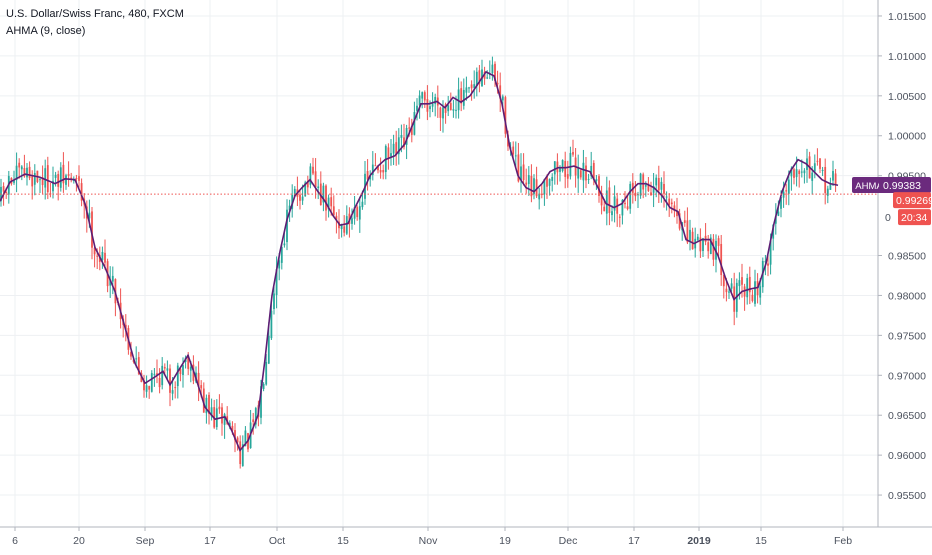 The height and width of the screenshot is (555, 932). Describe the element at coordinates (912, 200) in the screenshot. I see `last-price-badge` at that location.